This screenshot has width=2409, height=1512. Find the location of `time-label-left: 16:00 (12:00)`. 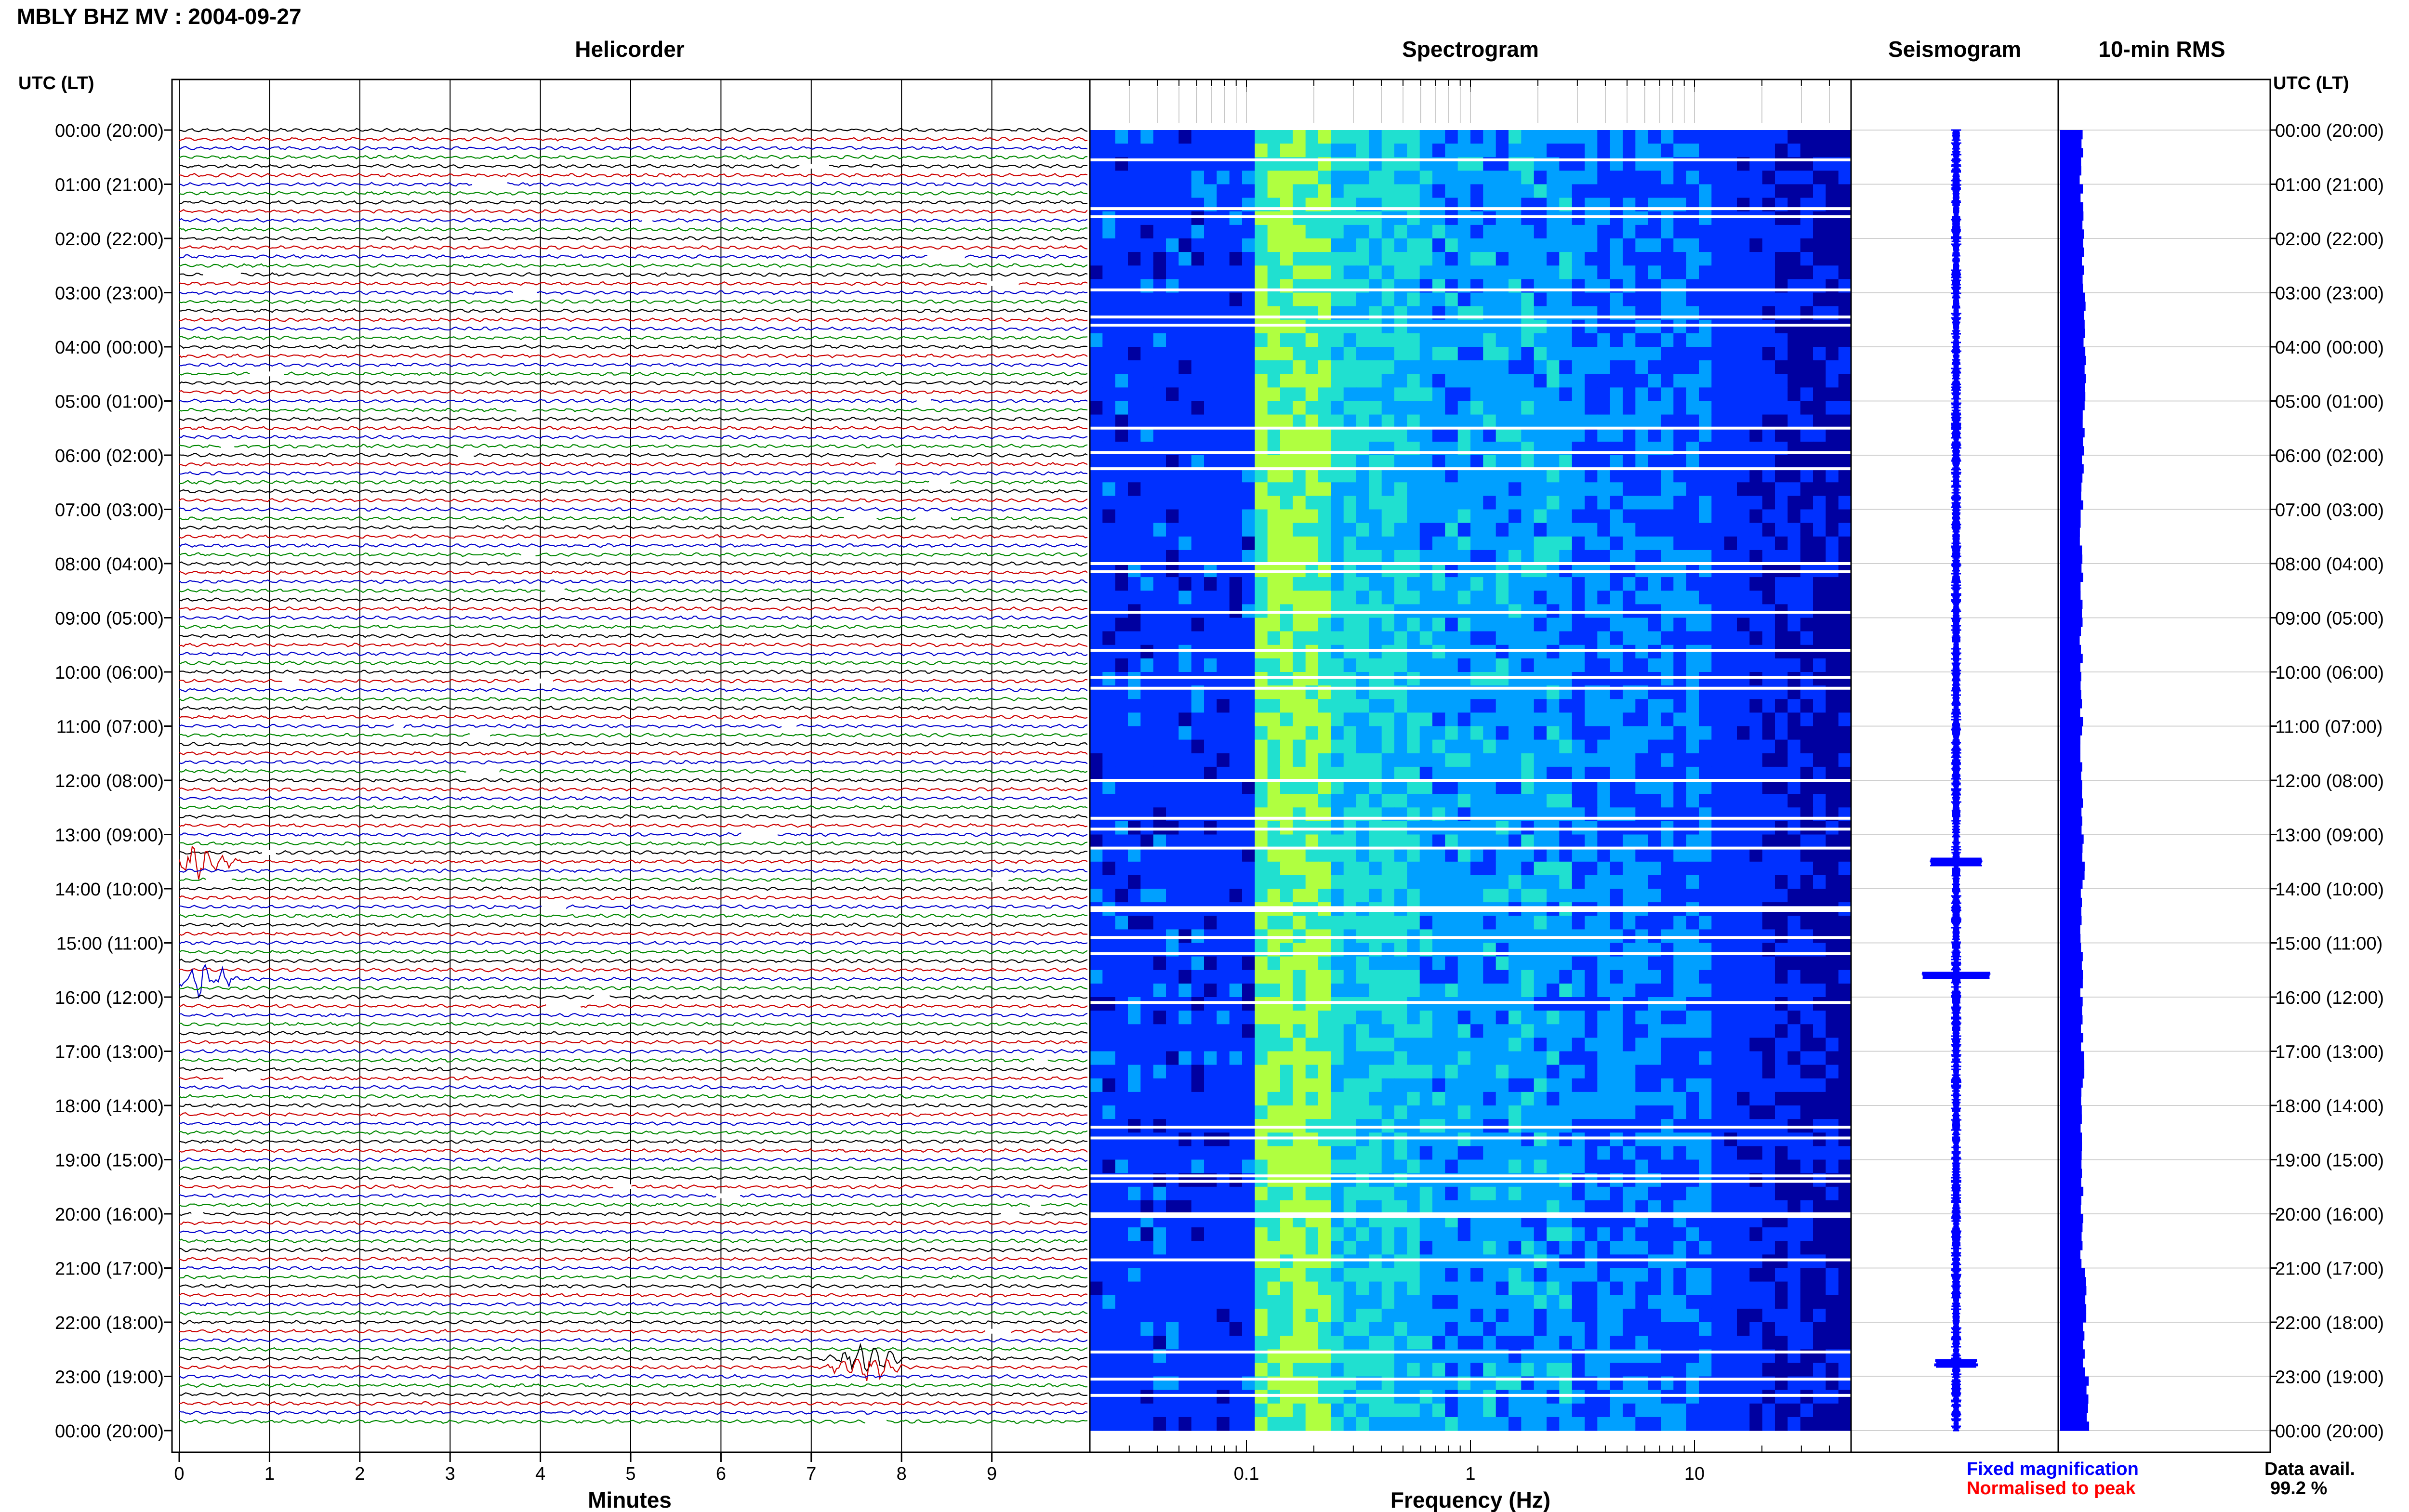

time-label-left: 16:00 (12:00) is located at coordinates (109, 998).